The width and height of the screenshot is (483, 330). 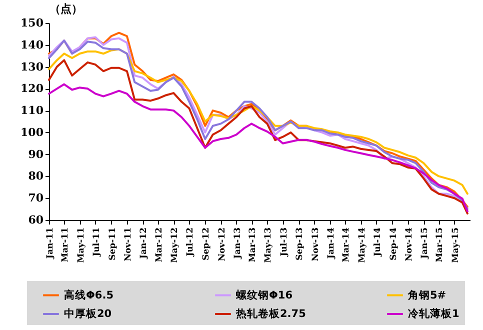 What do you see at coordinates (36, 220) in the screenshot?
I see `y-tick-label: 60` at bounding box center [36, 220].